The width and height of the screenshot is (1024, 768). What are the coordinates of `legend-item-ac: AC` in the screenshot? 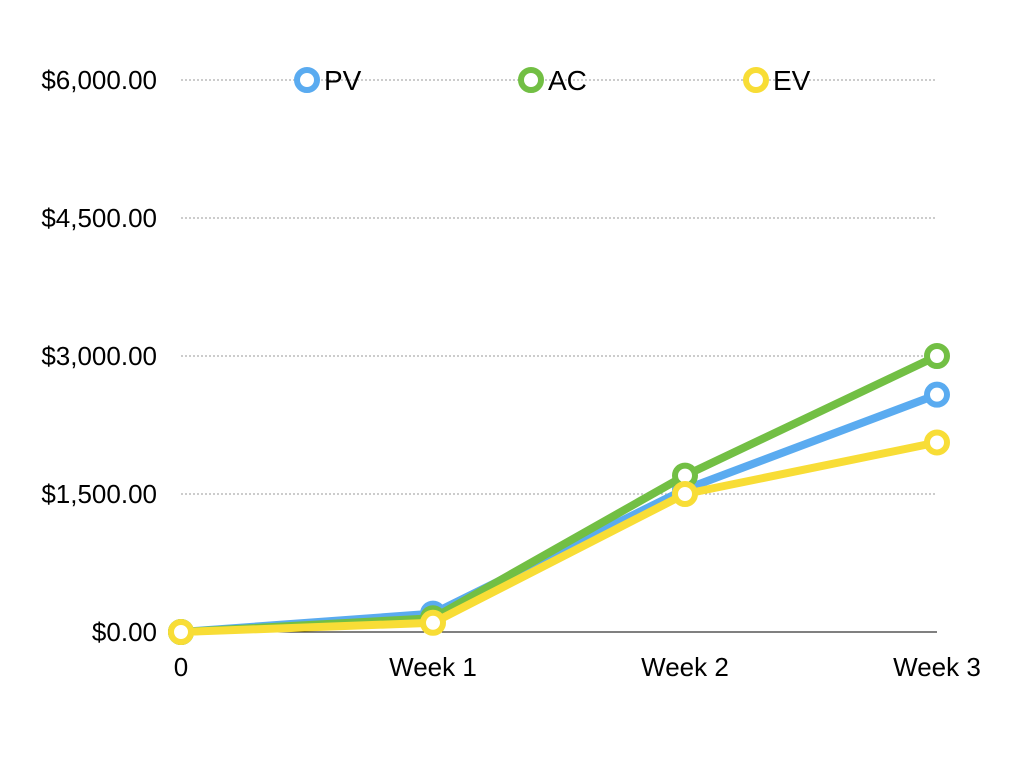 It's located at (552, 80).